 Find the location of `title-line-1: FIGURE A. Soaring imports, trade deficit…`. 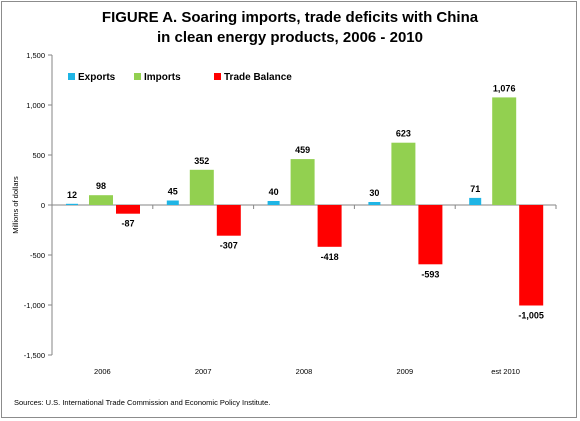

title-line-1: FIGURE A. Soaring imports, trade deficit… is located at coordinates (290, 17).